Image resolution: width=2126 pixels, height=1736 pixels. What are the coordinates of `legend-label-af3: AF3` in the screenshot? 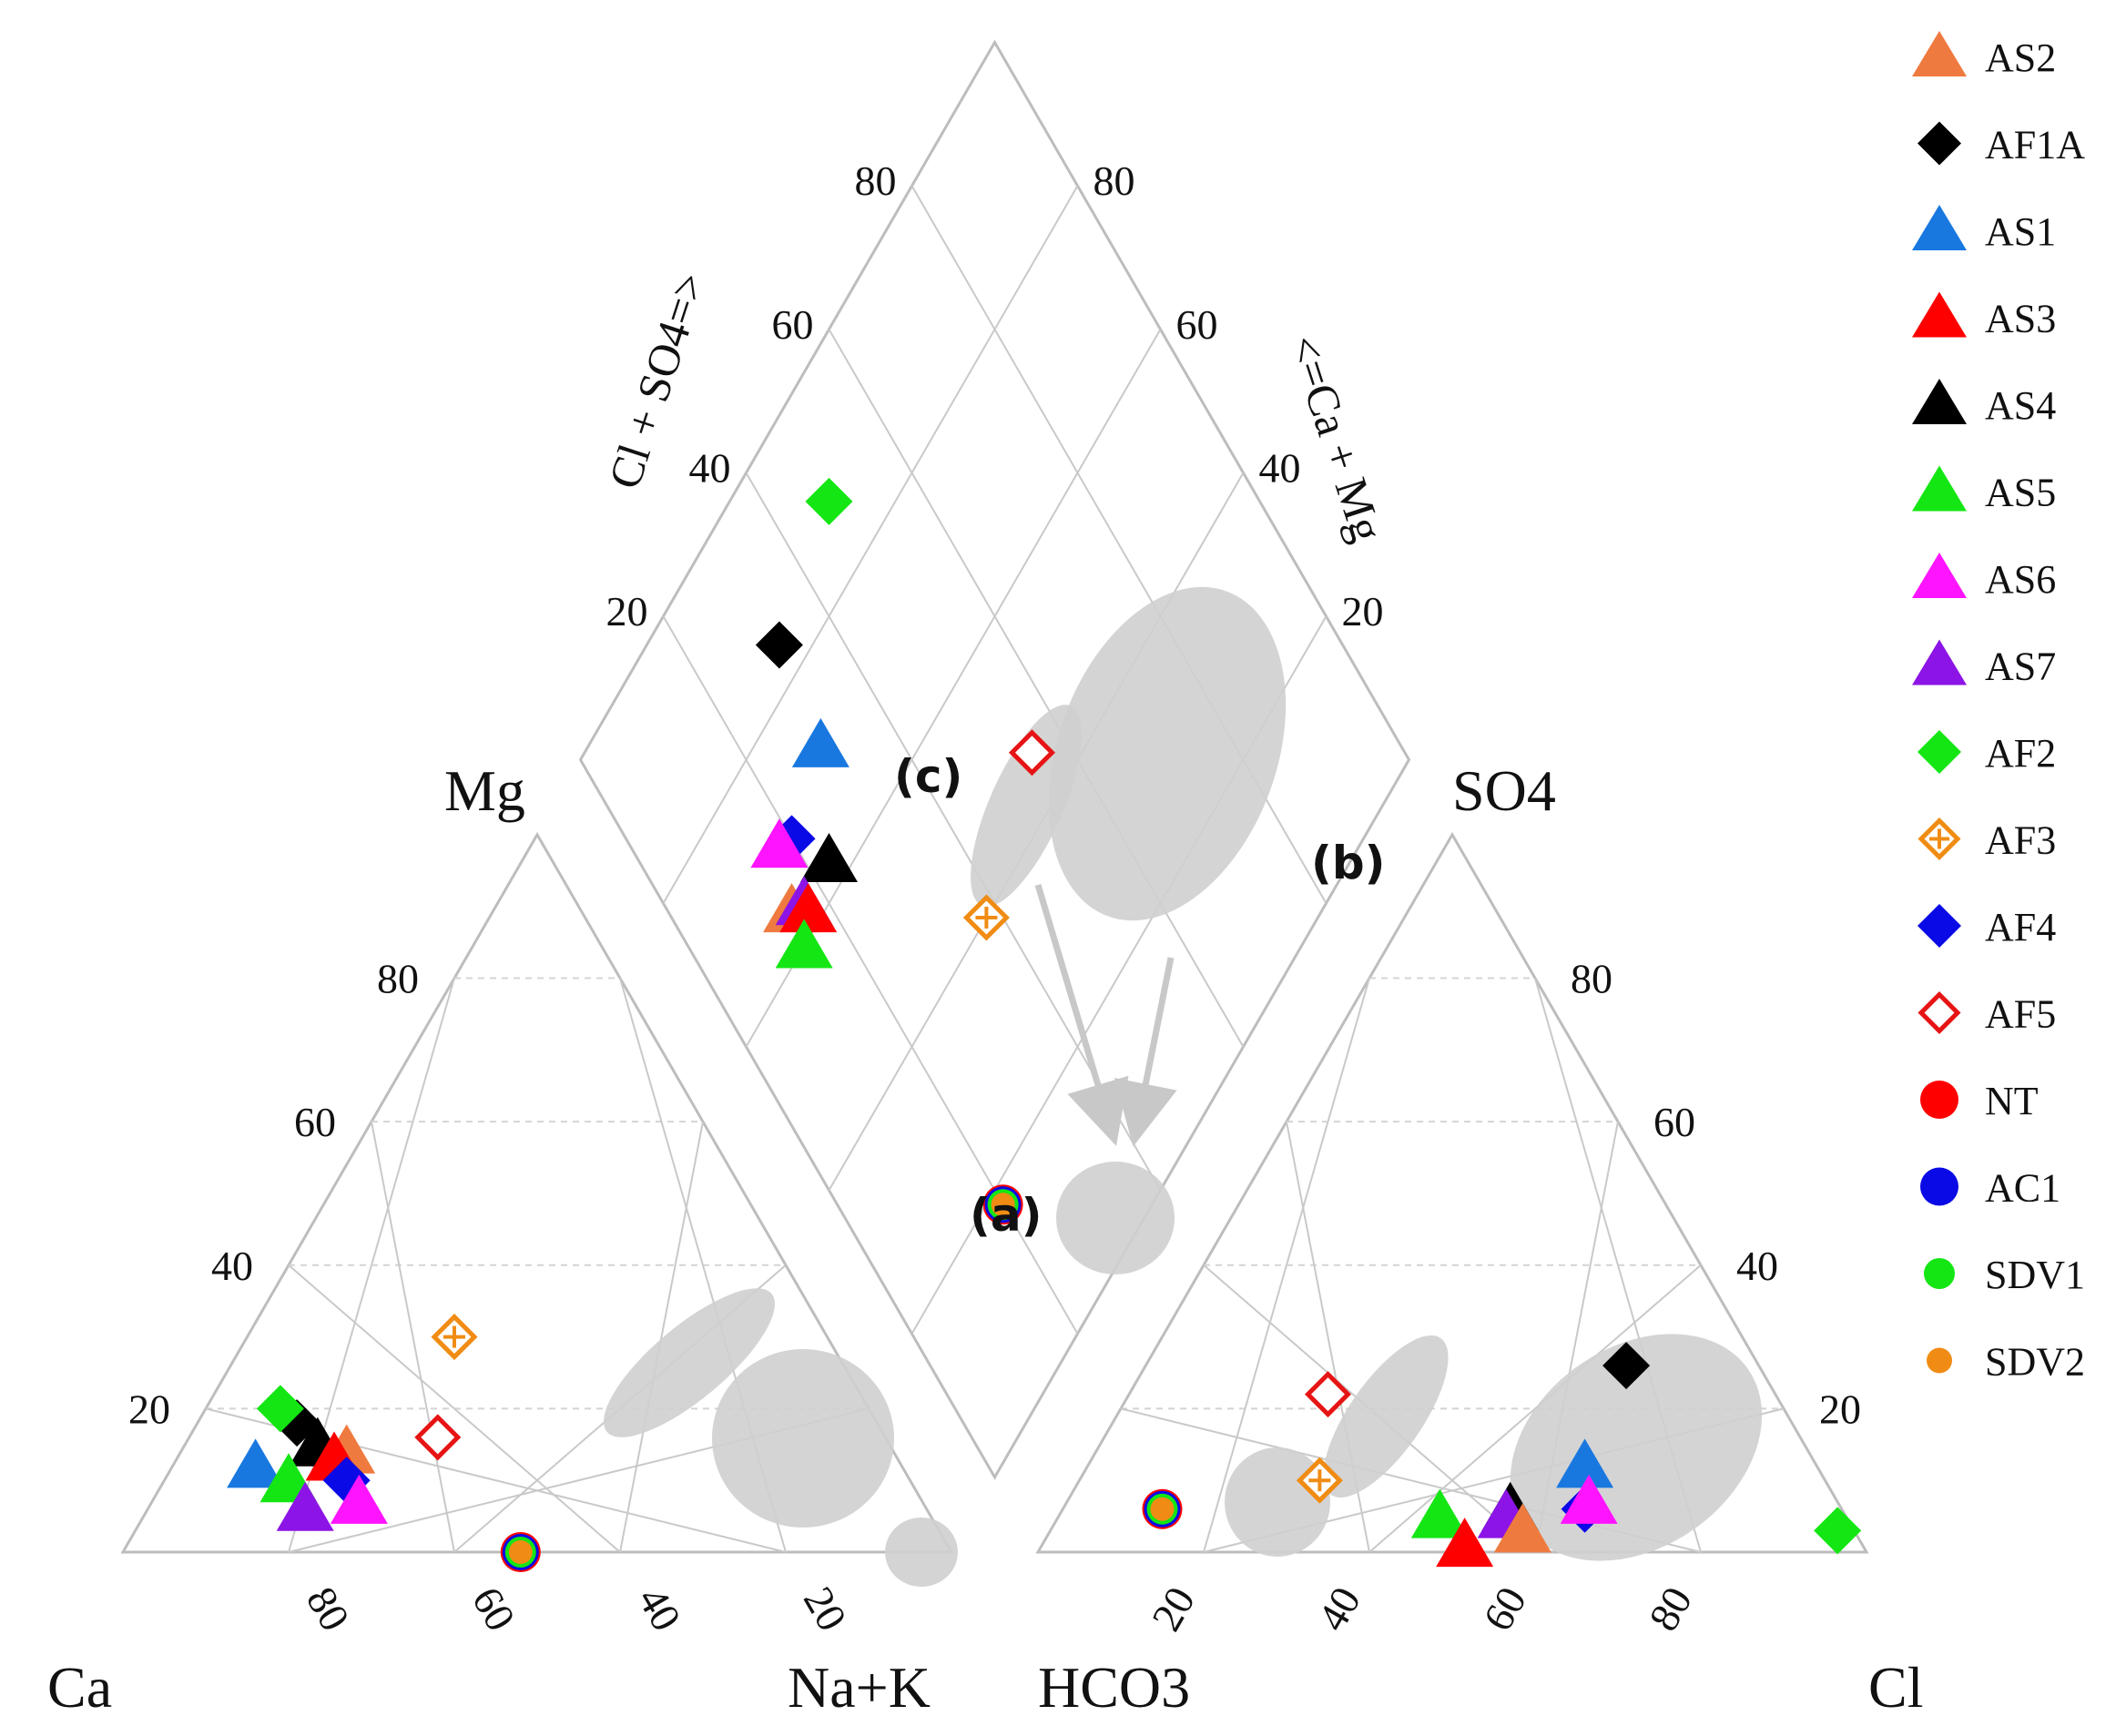 It's located at (2020, 841).